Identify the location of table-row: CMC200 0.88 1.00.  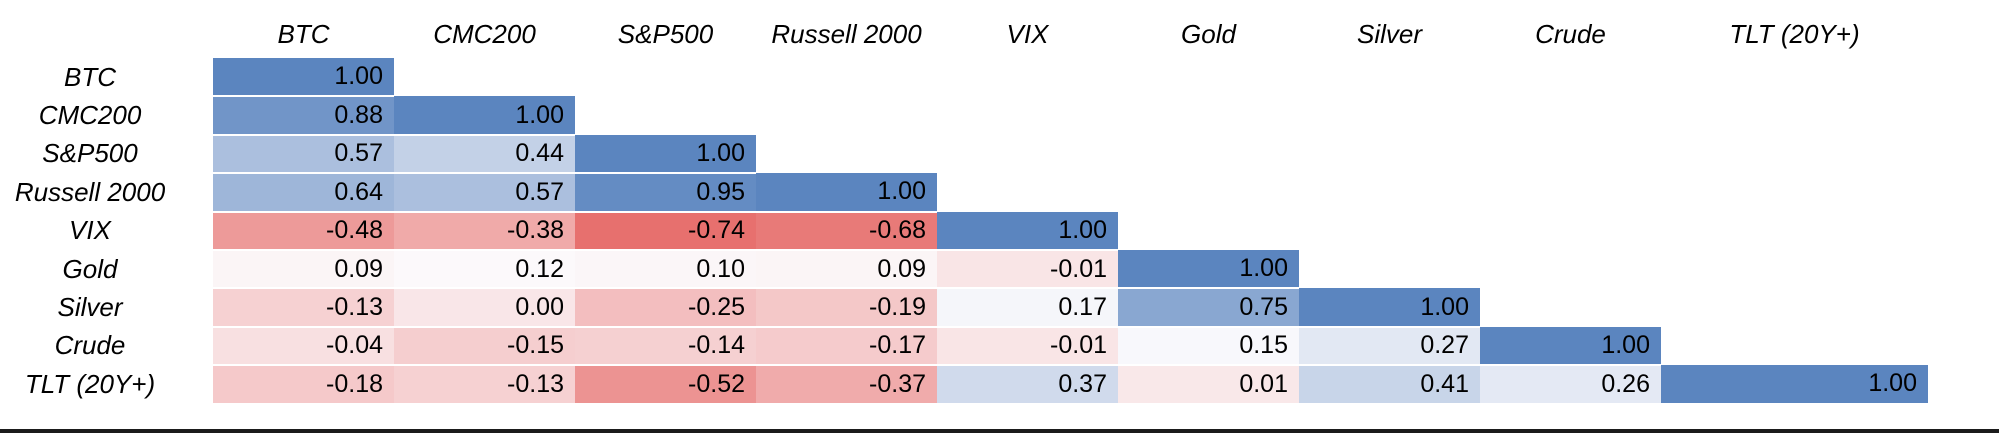
(964, 116).